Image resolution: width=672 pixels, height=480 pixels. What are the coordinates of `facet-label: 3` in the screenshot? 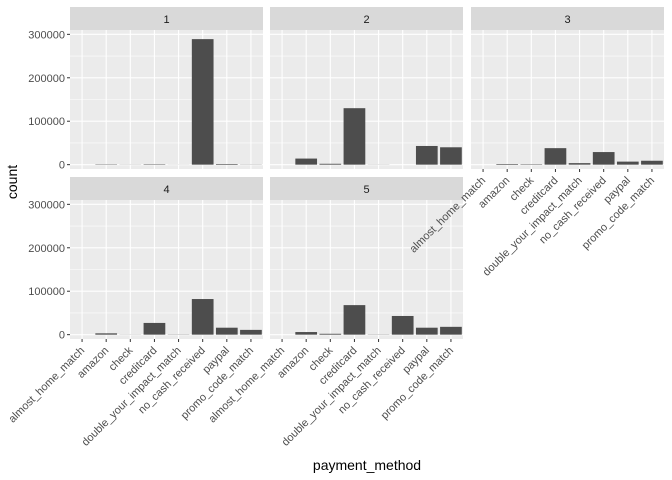 It's located at (567, 20).